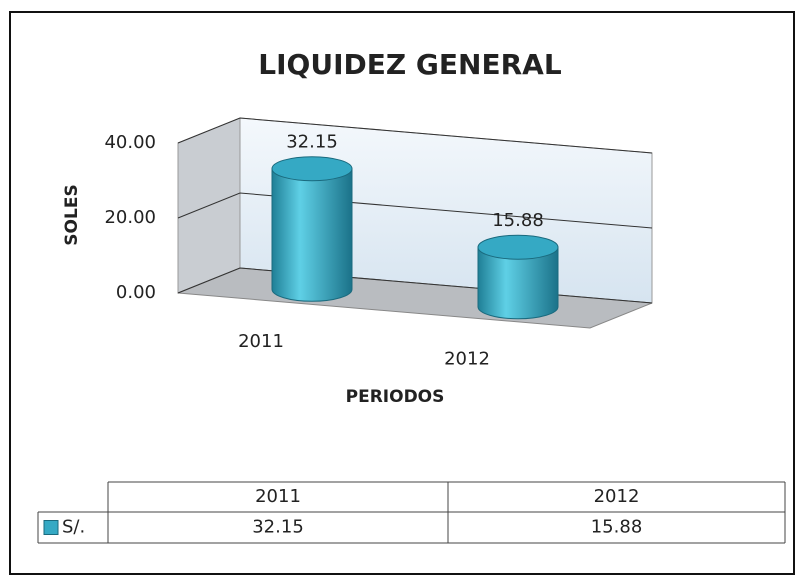 This screenshot has width=805, height=579. What do you see at coordinates (278, 527) in the screenshot?
I see `table-value: 32.15` at bounding box center [278, 527].